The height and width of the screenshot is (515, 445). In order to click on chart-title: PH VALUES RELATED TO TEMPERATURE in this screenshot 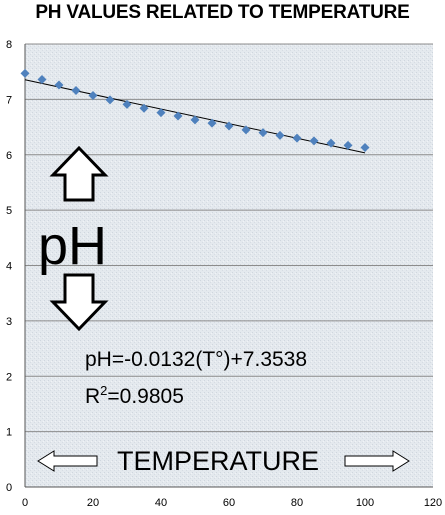, I will do `click(222, 12)`.